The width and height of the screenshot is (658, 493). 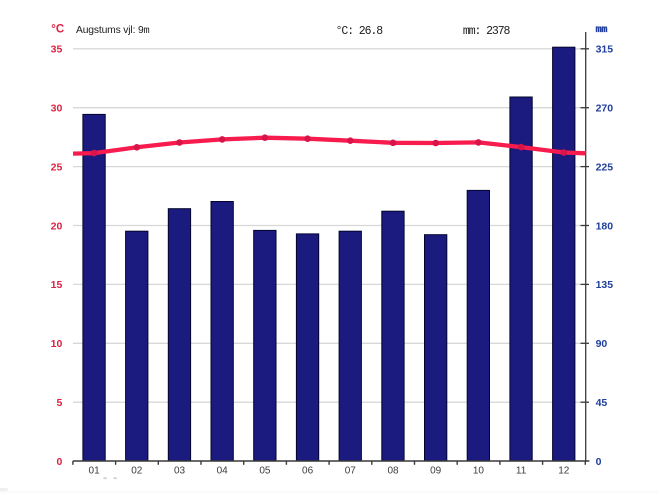 I want to click on svg-text: 35, so click(x=57, y=50).